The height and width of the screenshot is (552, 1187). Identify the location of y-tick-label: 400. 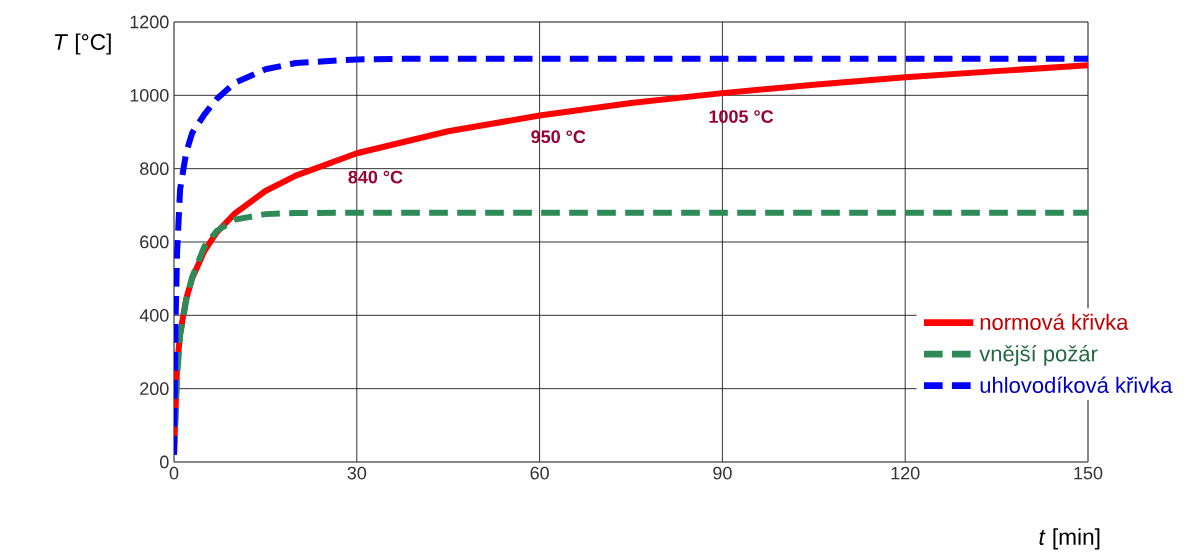
(154, 315).